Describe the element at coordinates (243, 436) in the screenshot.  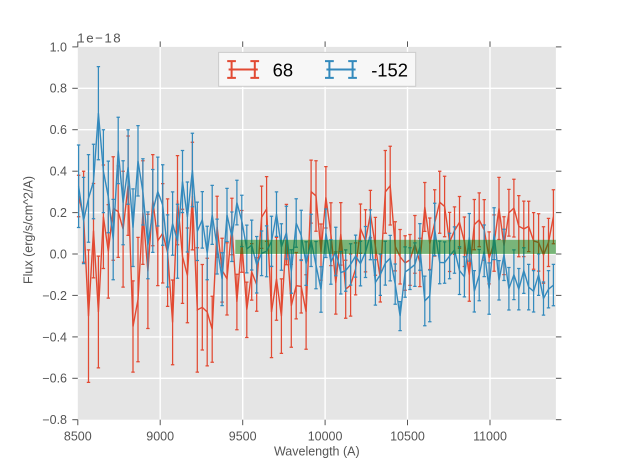
I see `svg-text: 9500` at that location.